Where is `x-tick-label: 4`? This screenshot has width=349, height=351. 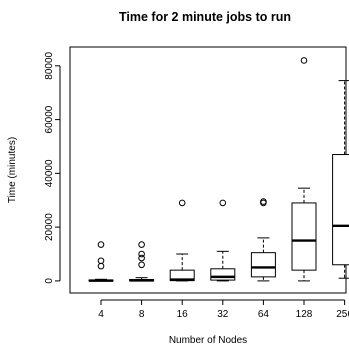 x-tick-label: 4 is located at coordinates (101, 314).